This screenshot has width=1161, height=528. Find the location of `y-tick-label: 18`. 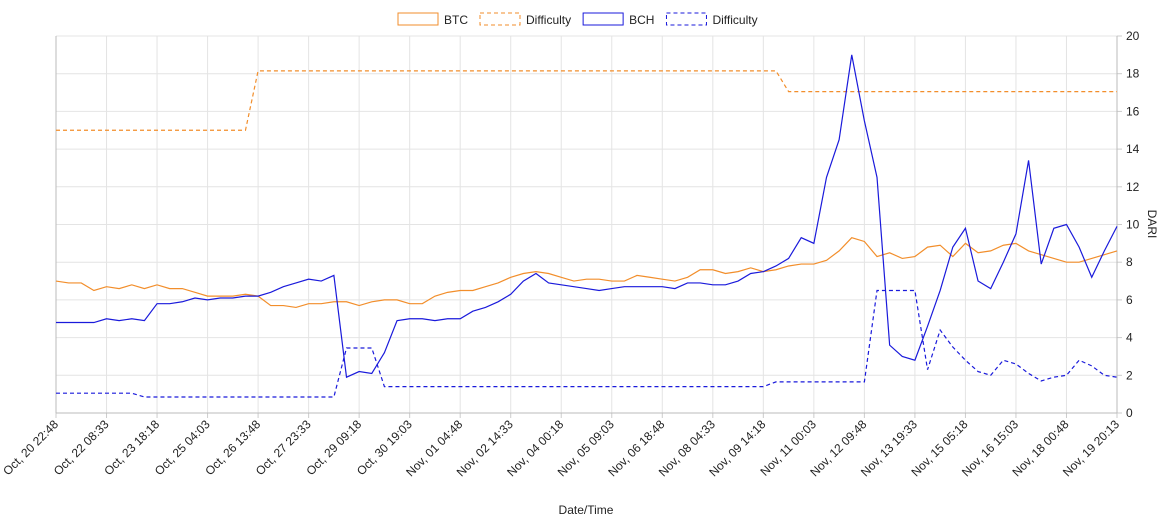

y-tick-label: 18 is located at coordinates (1133, 74).